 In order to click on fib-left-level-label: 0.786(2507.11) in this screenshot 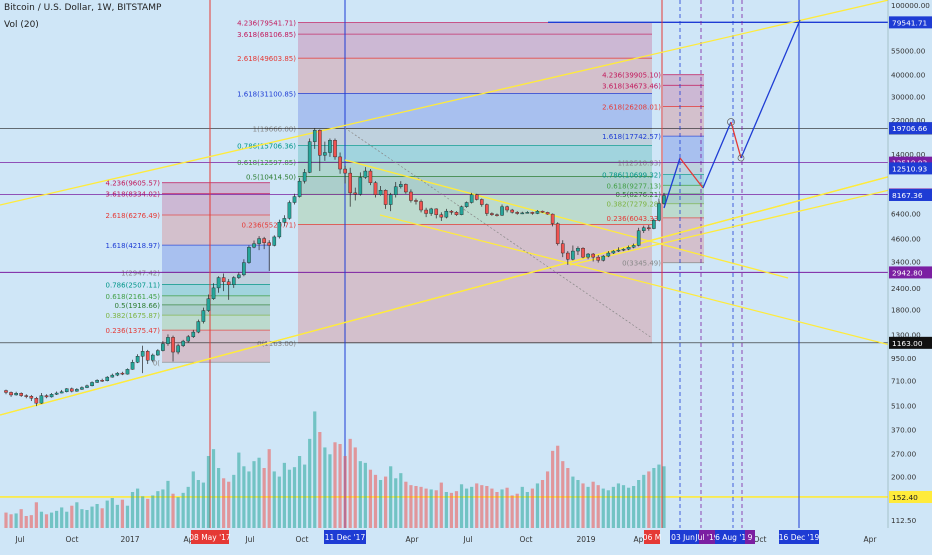, I will do `click(133, 286)`.